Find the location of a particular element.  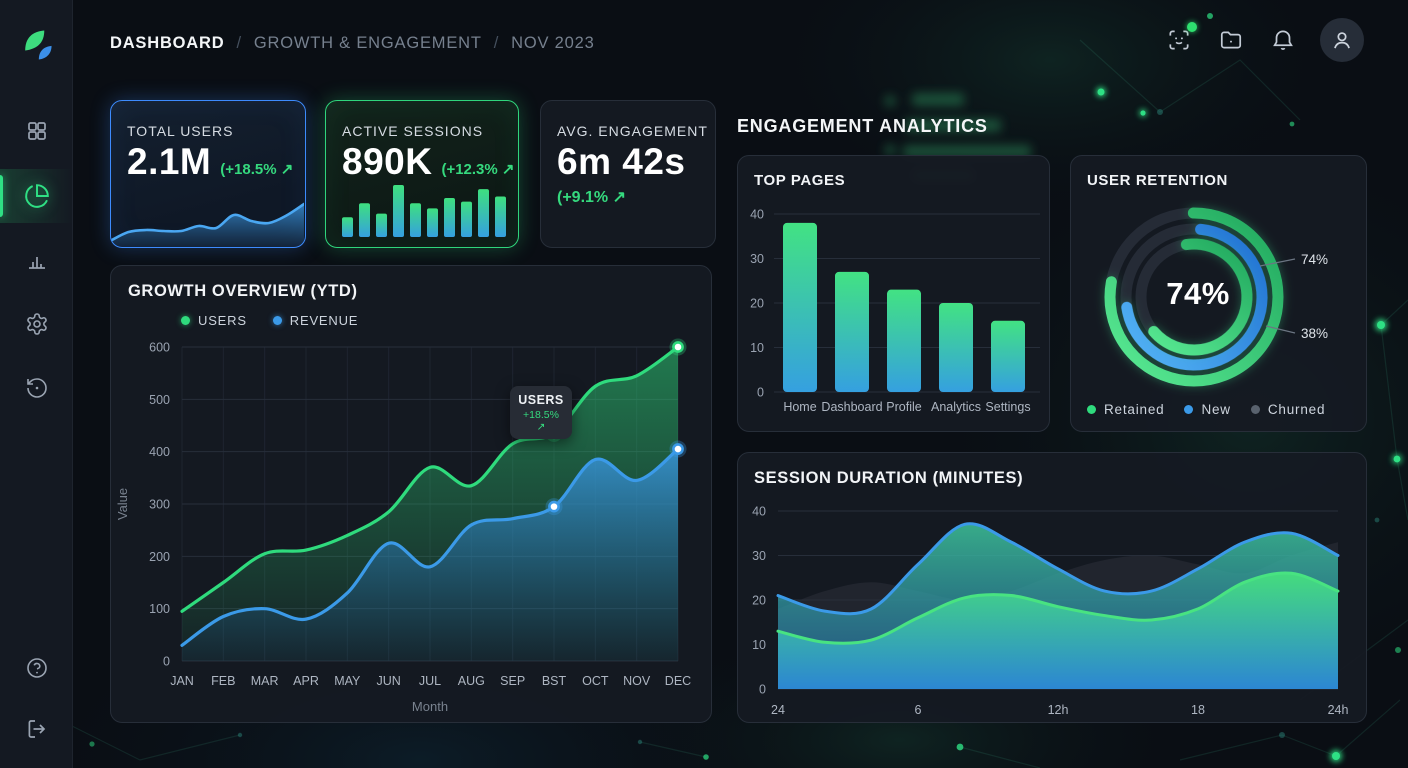

legend-label: USERS is located at coordinates (222, 320).